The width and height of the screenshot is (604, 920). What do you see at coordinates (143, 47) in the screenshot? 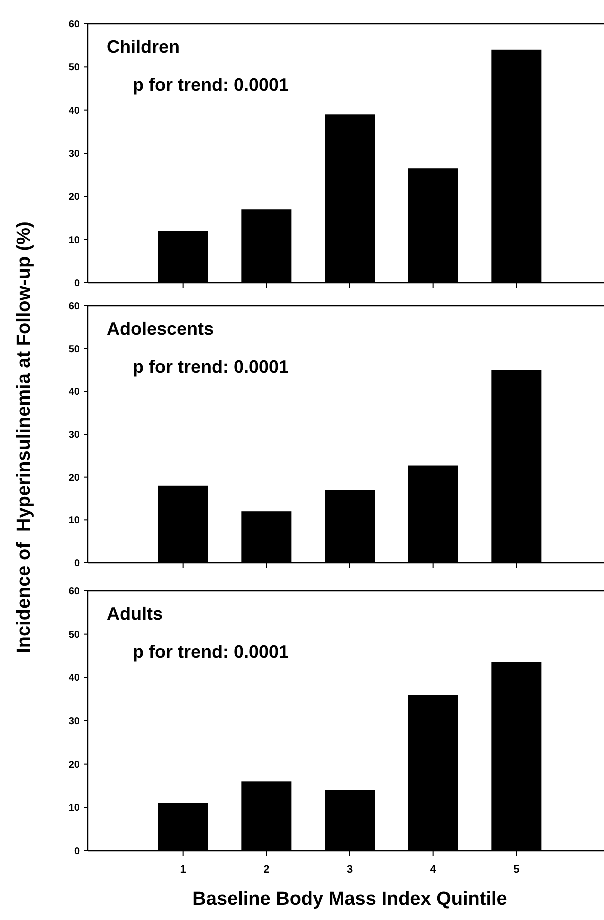
I see `text: Children` at bounding box center [143, 47].